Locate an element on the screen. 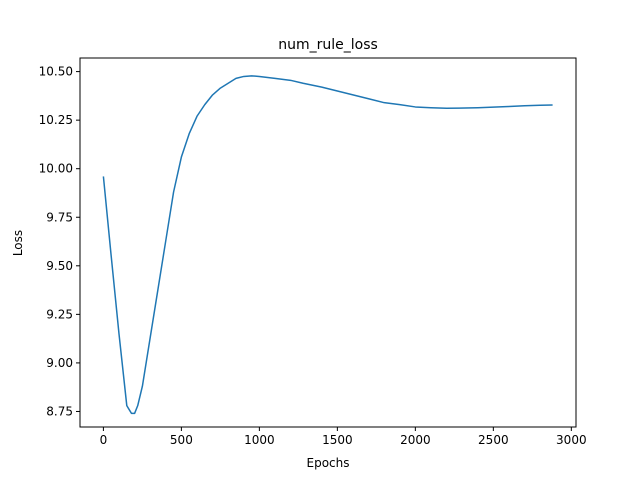 The image size is (640, 480). y-tick-label: 10.00 is located at coordinates (56, 169).